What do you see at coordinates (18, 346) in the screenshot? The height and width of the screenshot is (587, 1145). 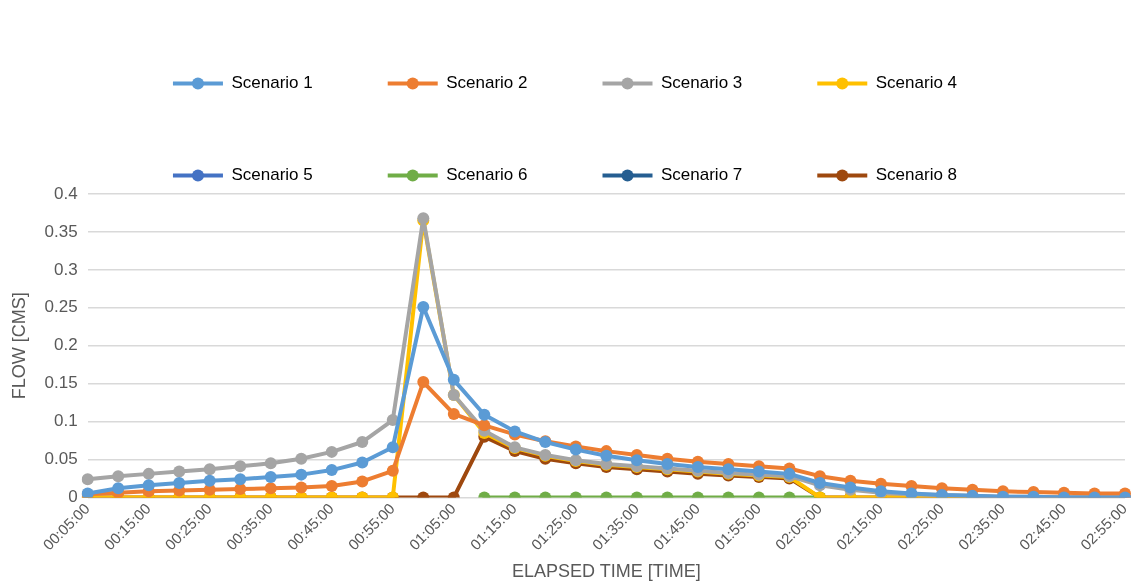 I see `y-axis-title: FLOW [CMS]` at bounding box center [18, 346].